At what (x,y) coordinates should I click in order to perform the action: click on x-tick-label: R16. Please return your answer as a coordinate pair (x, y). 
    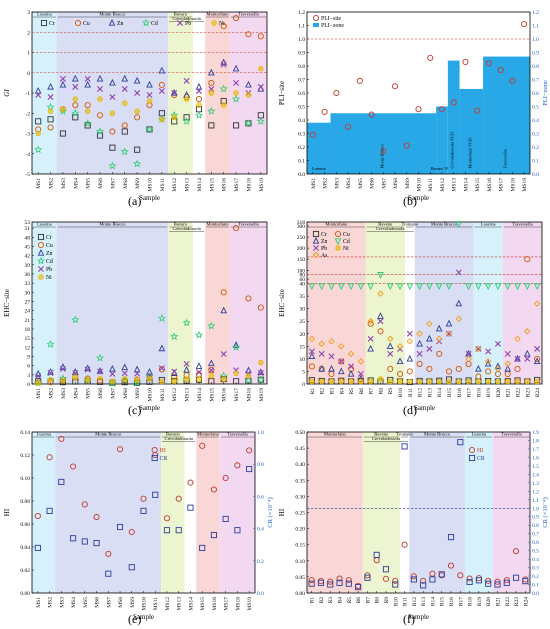
    Looking at the image, I should click on (460, 392).